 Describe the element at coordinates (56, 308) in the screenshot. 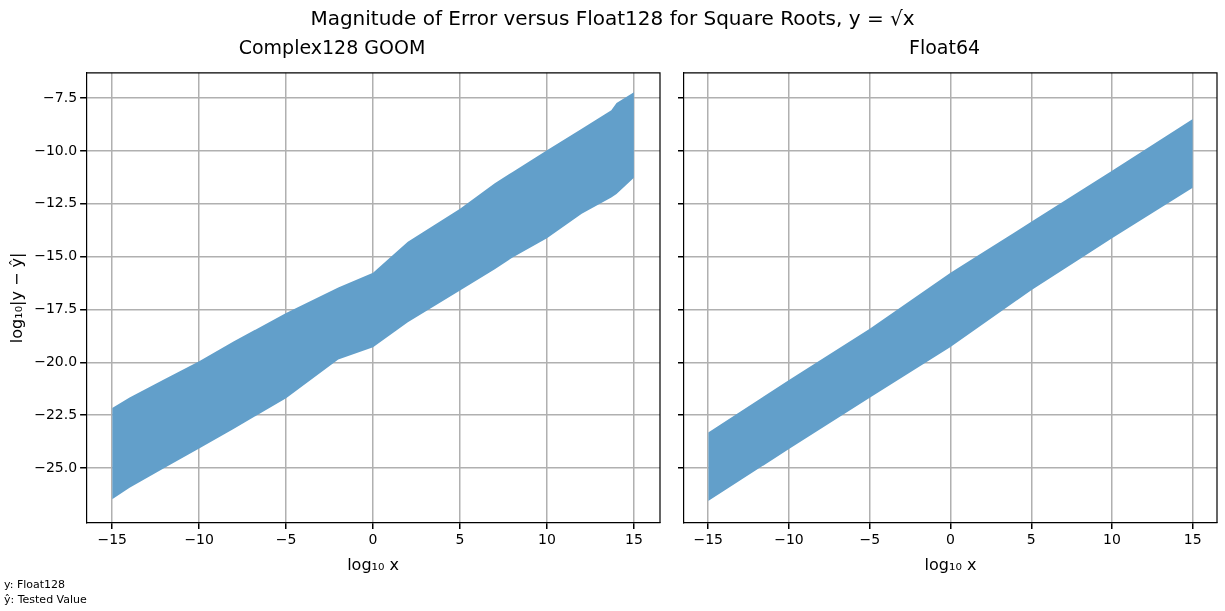

I see `y-tick-label: −17.5` at that location.